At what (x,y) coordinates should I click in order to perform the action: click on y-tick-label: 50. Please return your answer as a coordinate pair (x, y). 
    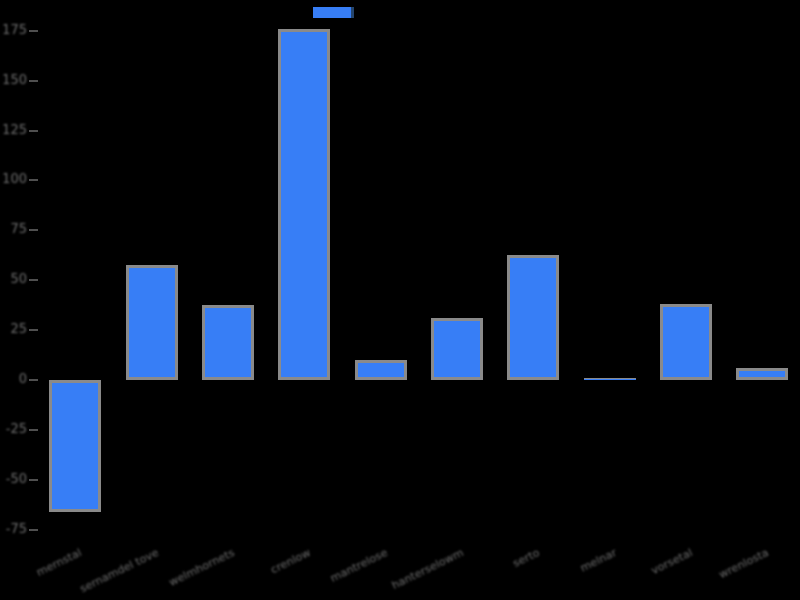
    Looking at the image, I should click on (18, 280).